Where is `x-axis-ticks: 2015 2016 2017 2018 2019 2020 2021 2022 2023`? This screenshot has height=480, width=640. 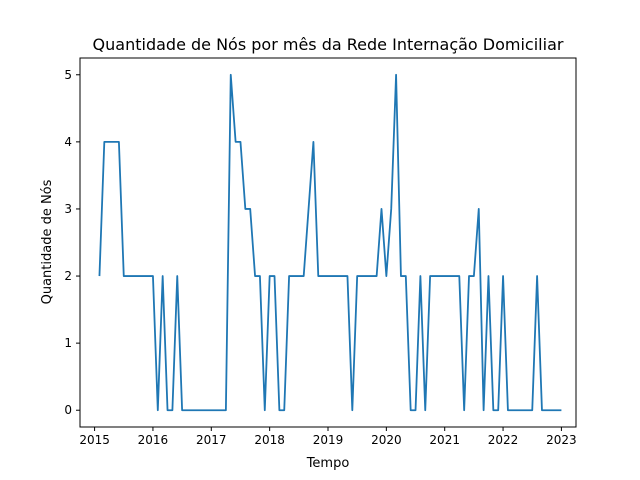
x-axis-ticks: 2015 2016 2017 2018 2019 2020 2021 2022 2023 is located at coordinates (328, 437).